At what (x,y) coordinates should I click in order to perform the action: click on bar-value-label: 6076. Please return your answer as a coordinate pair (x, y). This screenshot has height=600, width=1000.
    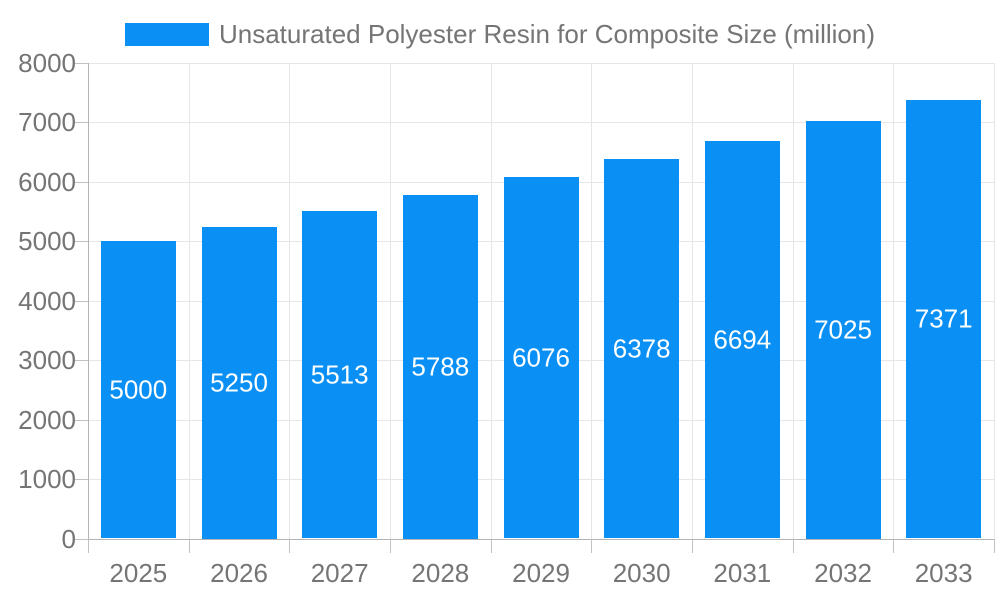
    Looking at the image, I should click on (541, 357).